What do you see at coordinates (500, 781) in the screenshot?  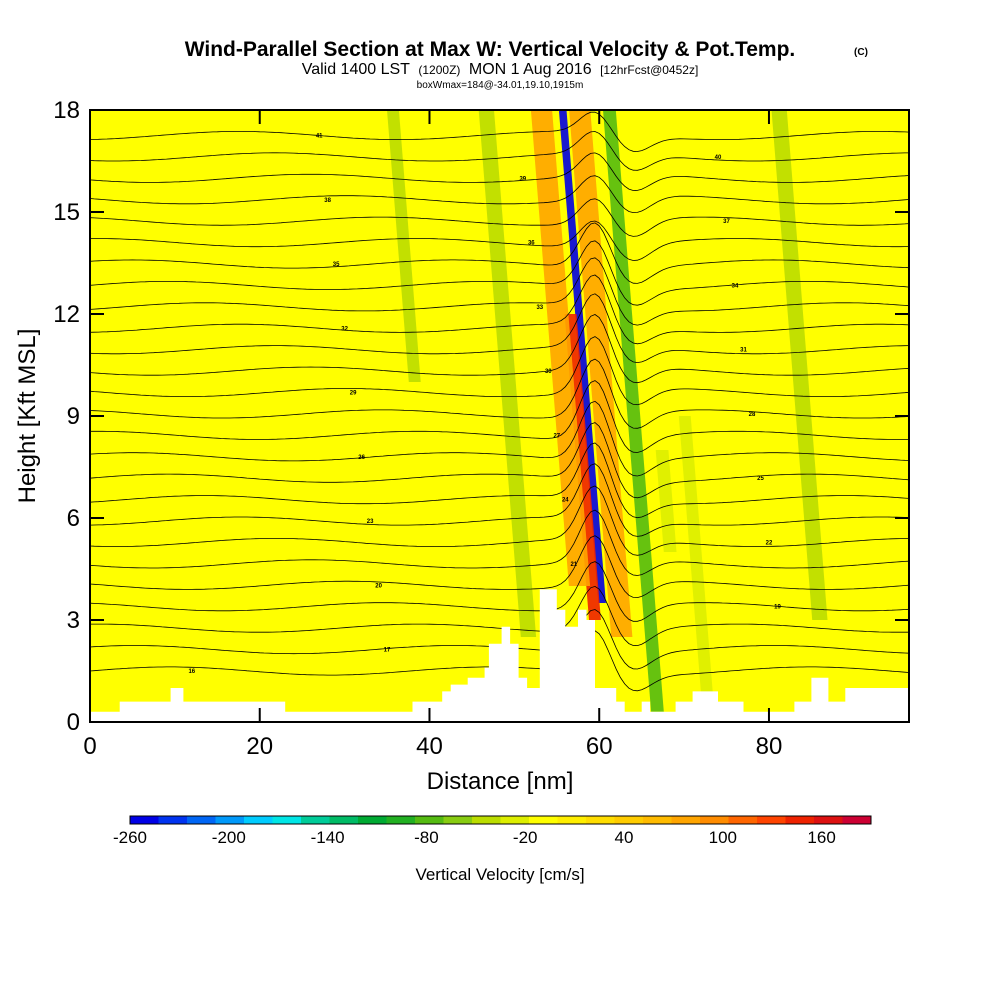 I see `x-axis-label: Distance [nm]` at bounding box center [500, 781].